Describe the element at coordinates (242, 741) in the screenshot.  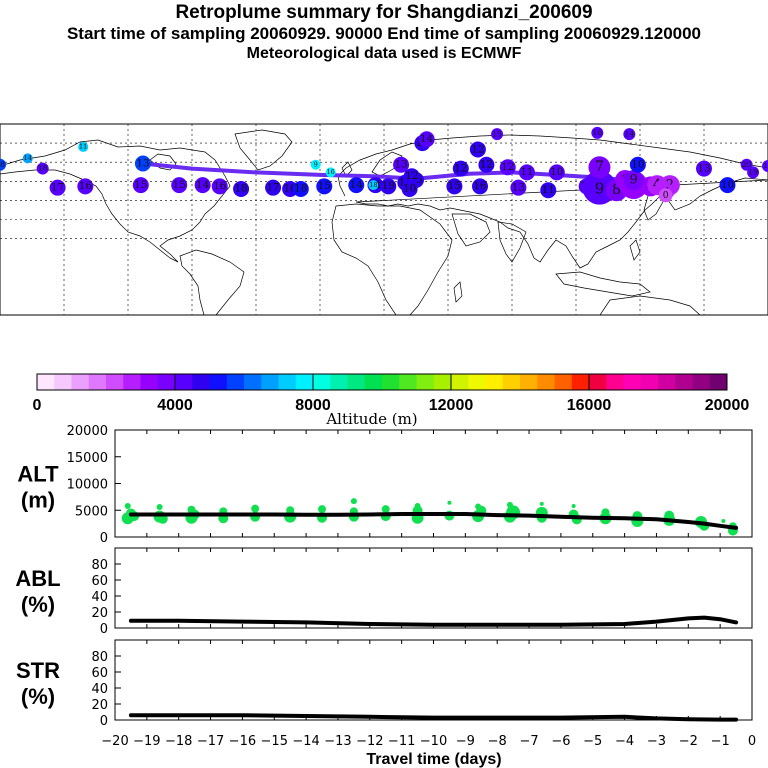
I see `x-tick-label: −16` at that location.